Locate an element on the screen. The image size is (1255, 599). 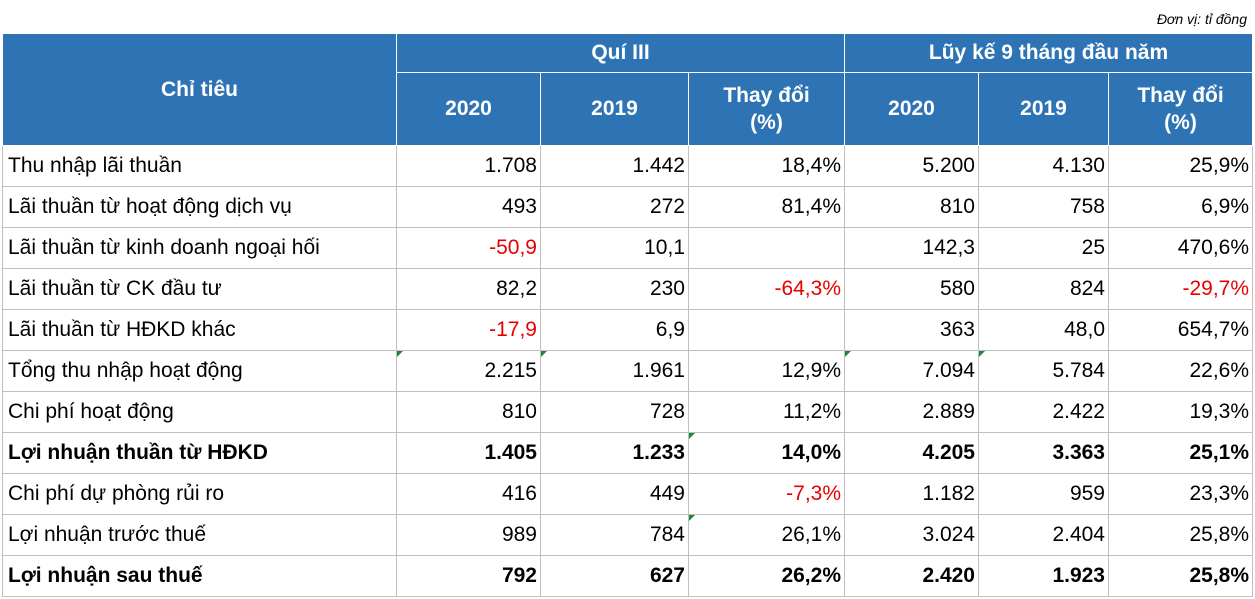
cell-ytd-change: 25,9% is located at coordinates (1180, 166).